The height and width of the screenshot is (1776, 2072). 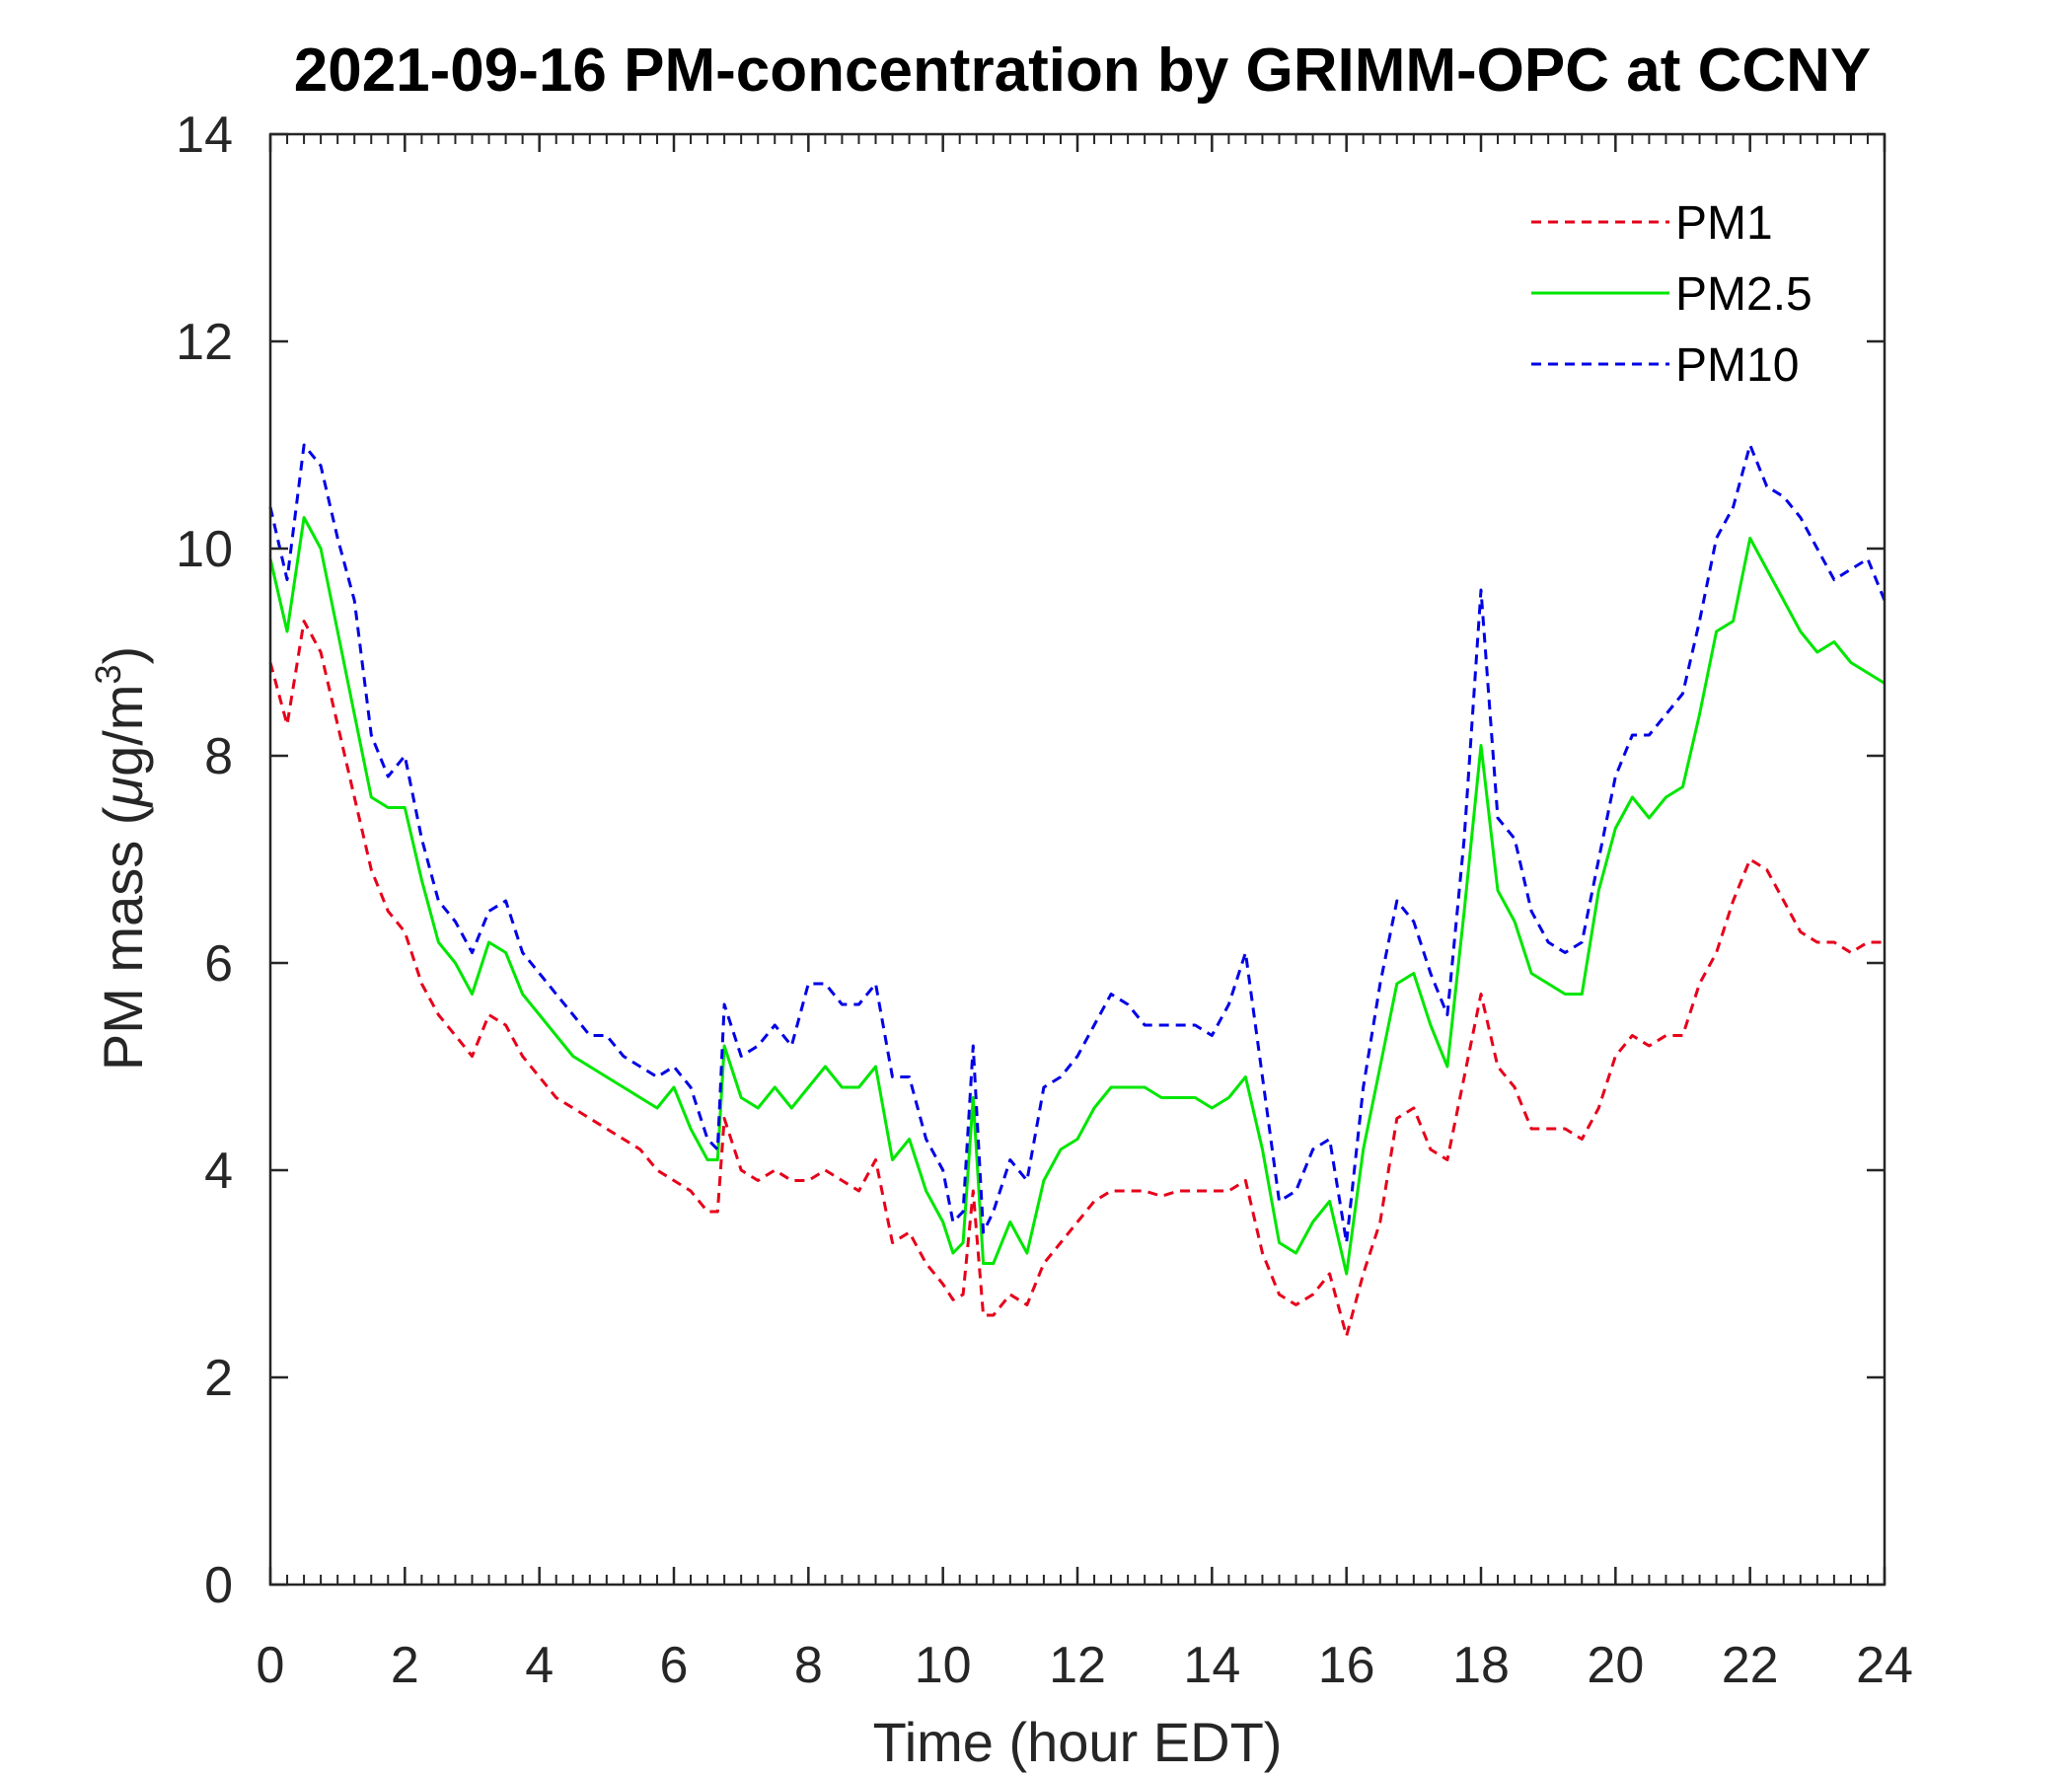 I want to click on x-tick-labels: 0 2 4 6 8 10 12 14 16 18 20 22 24, so click(x=1085, y=1666).